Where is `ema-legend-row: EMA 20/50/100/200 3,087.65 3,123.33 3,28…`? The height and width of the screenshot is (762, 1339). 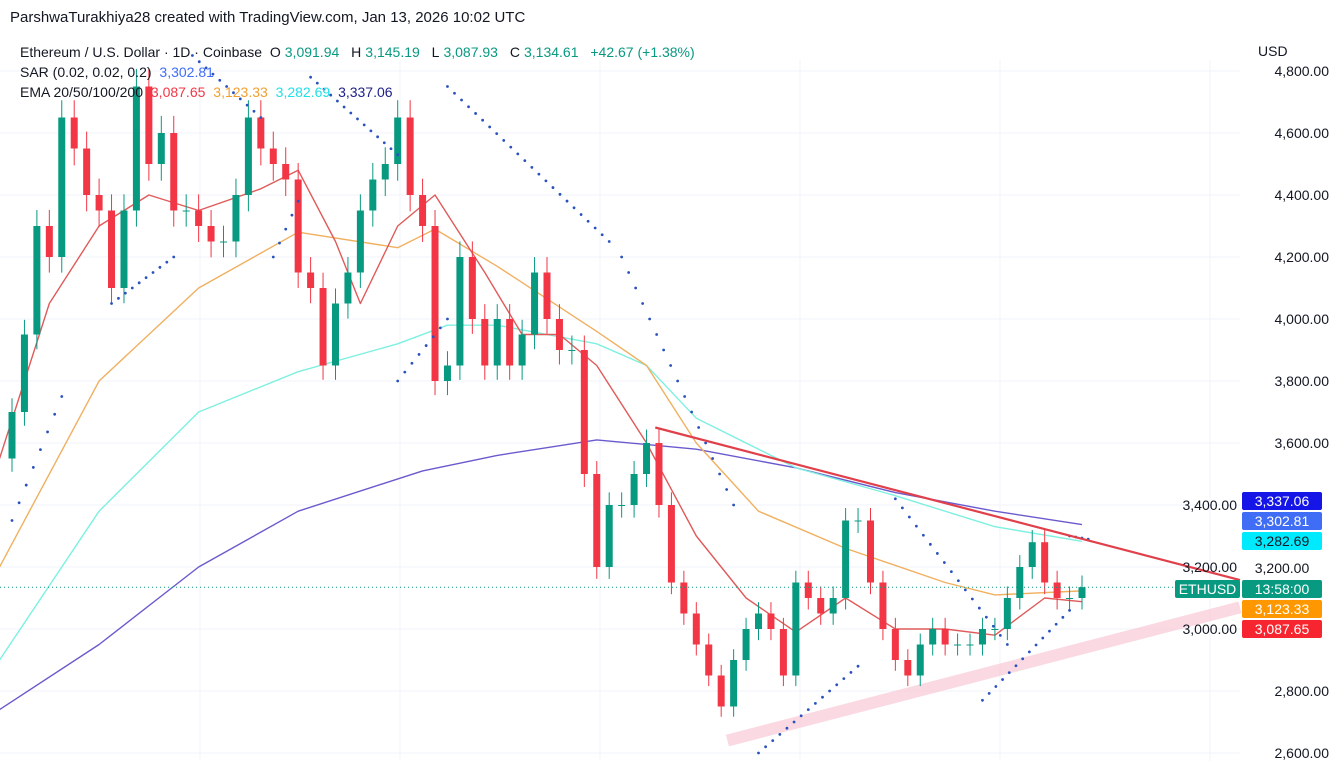 ema-legend-row: EMA 20/50/100/200 3,087.65 3,123.33 3,28… is located at coordinates (359, 92).